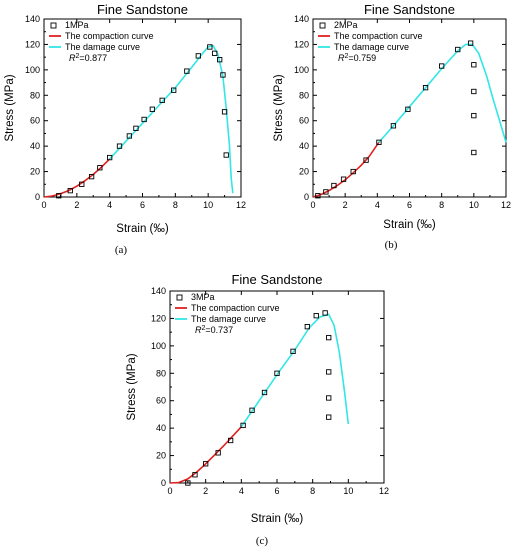 The image size is (514, 550). Describe the element at coordinates (32, 44) in the screenshot. I see `y-tick-label: 120` at that location.